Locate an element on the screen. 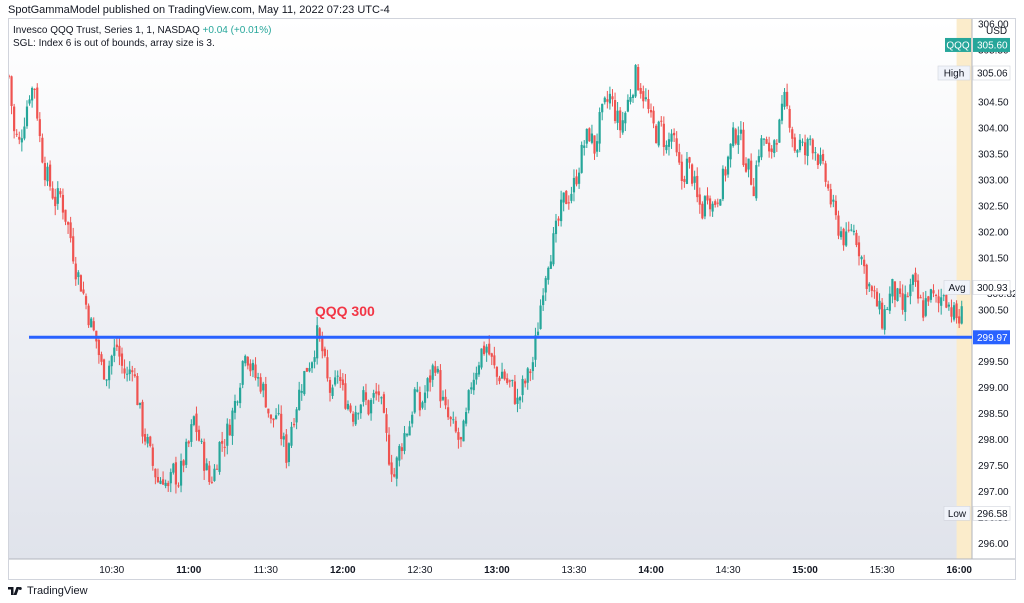 This screenshot has width=1024, height=603. x-tick-label: 12:00 is located at coordinates (343, 570).